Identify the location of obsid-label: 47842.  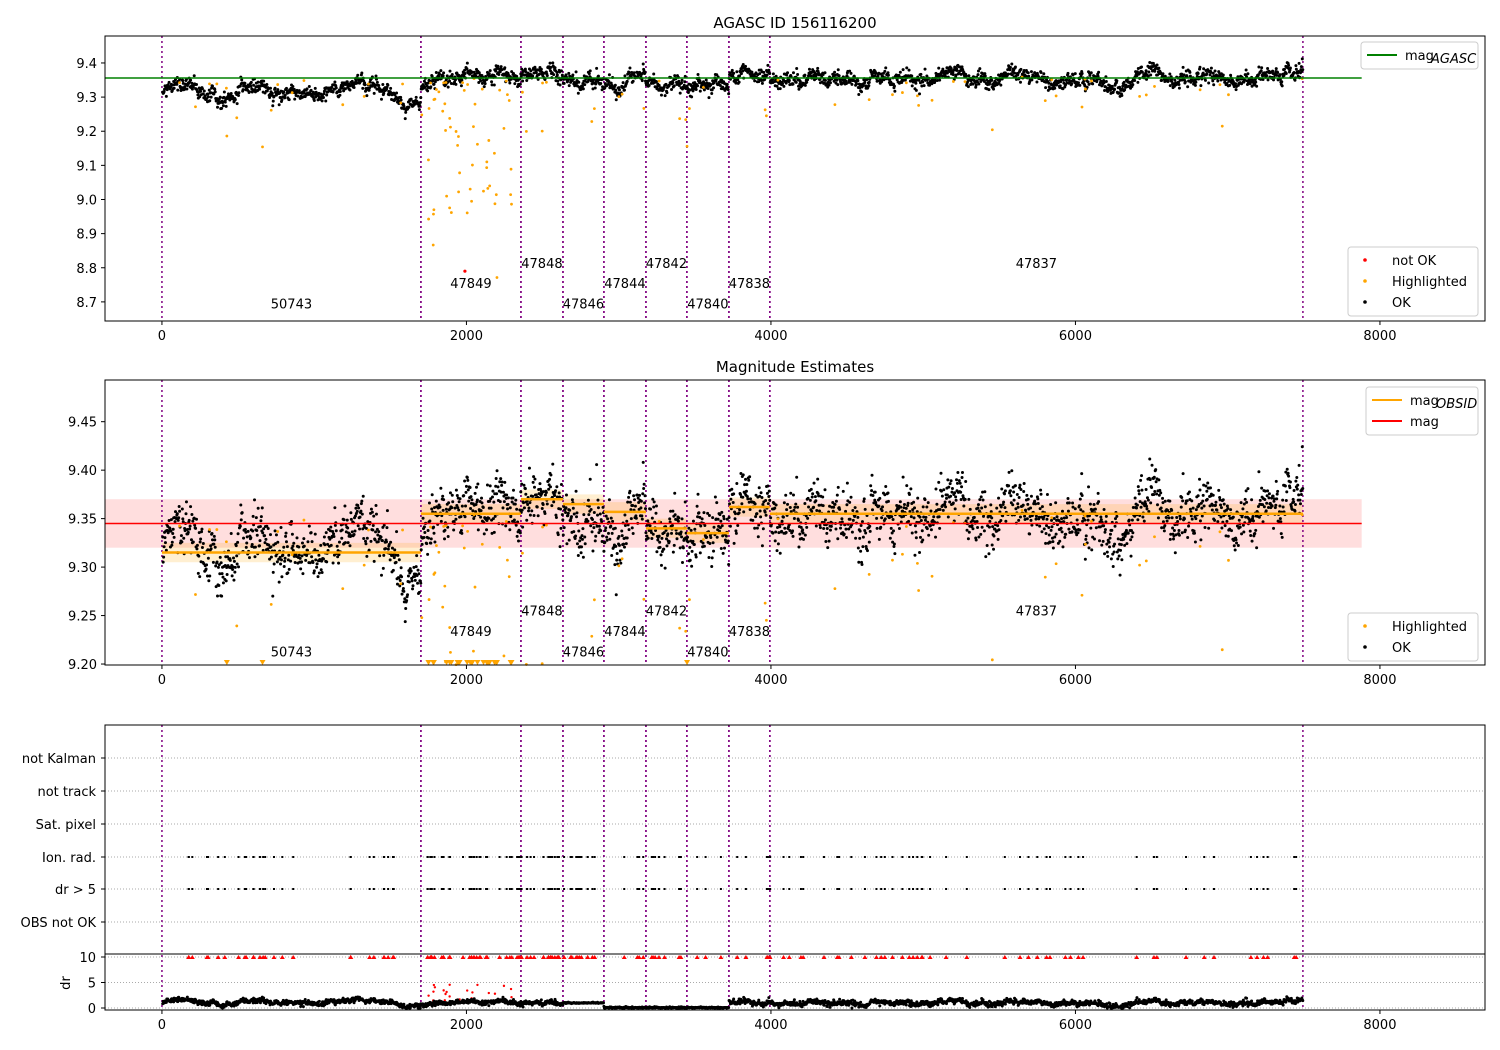
(666, 264).